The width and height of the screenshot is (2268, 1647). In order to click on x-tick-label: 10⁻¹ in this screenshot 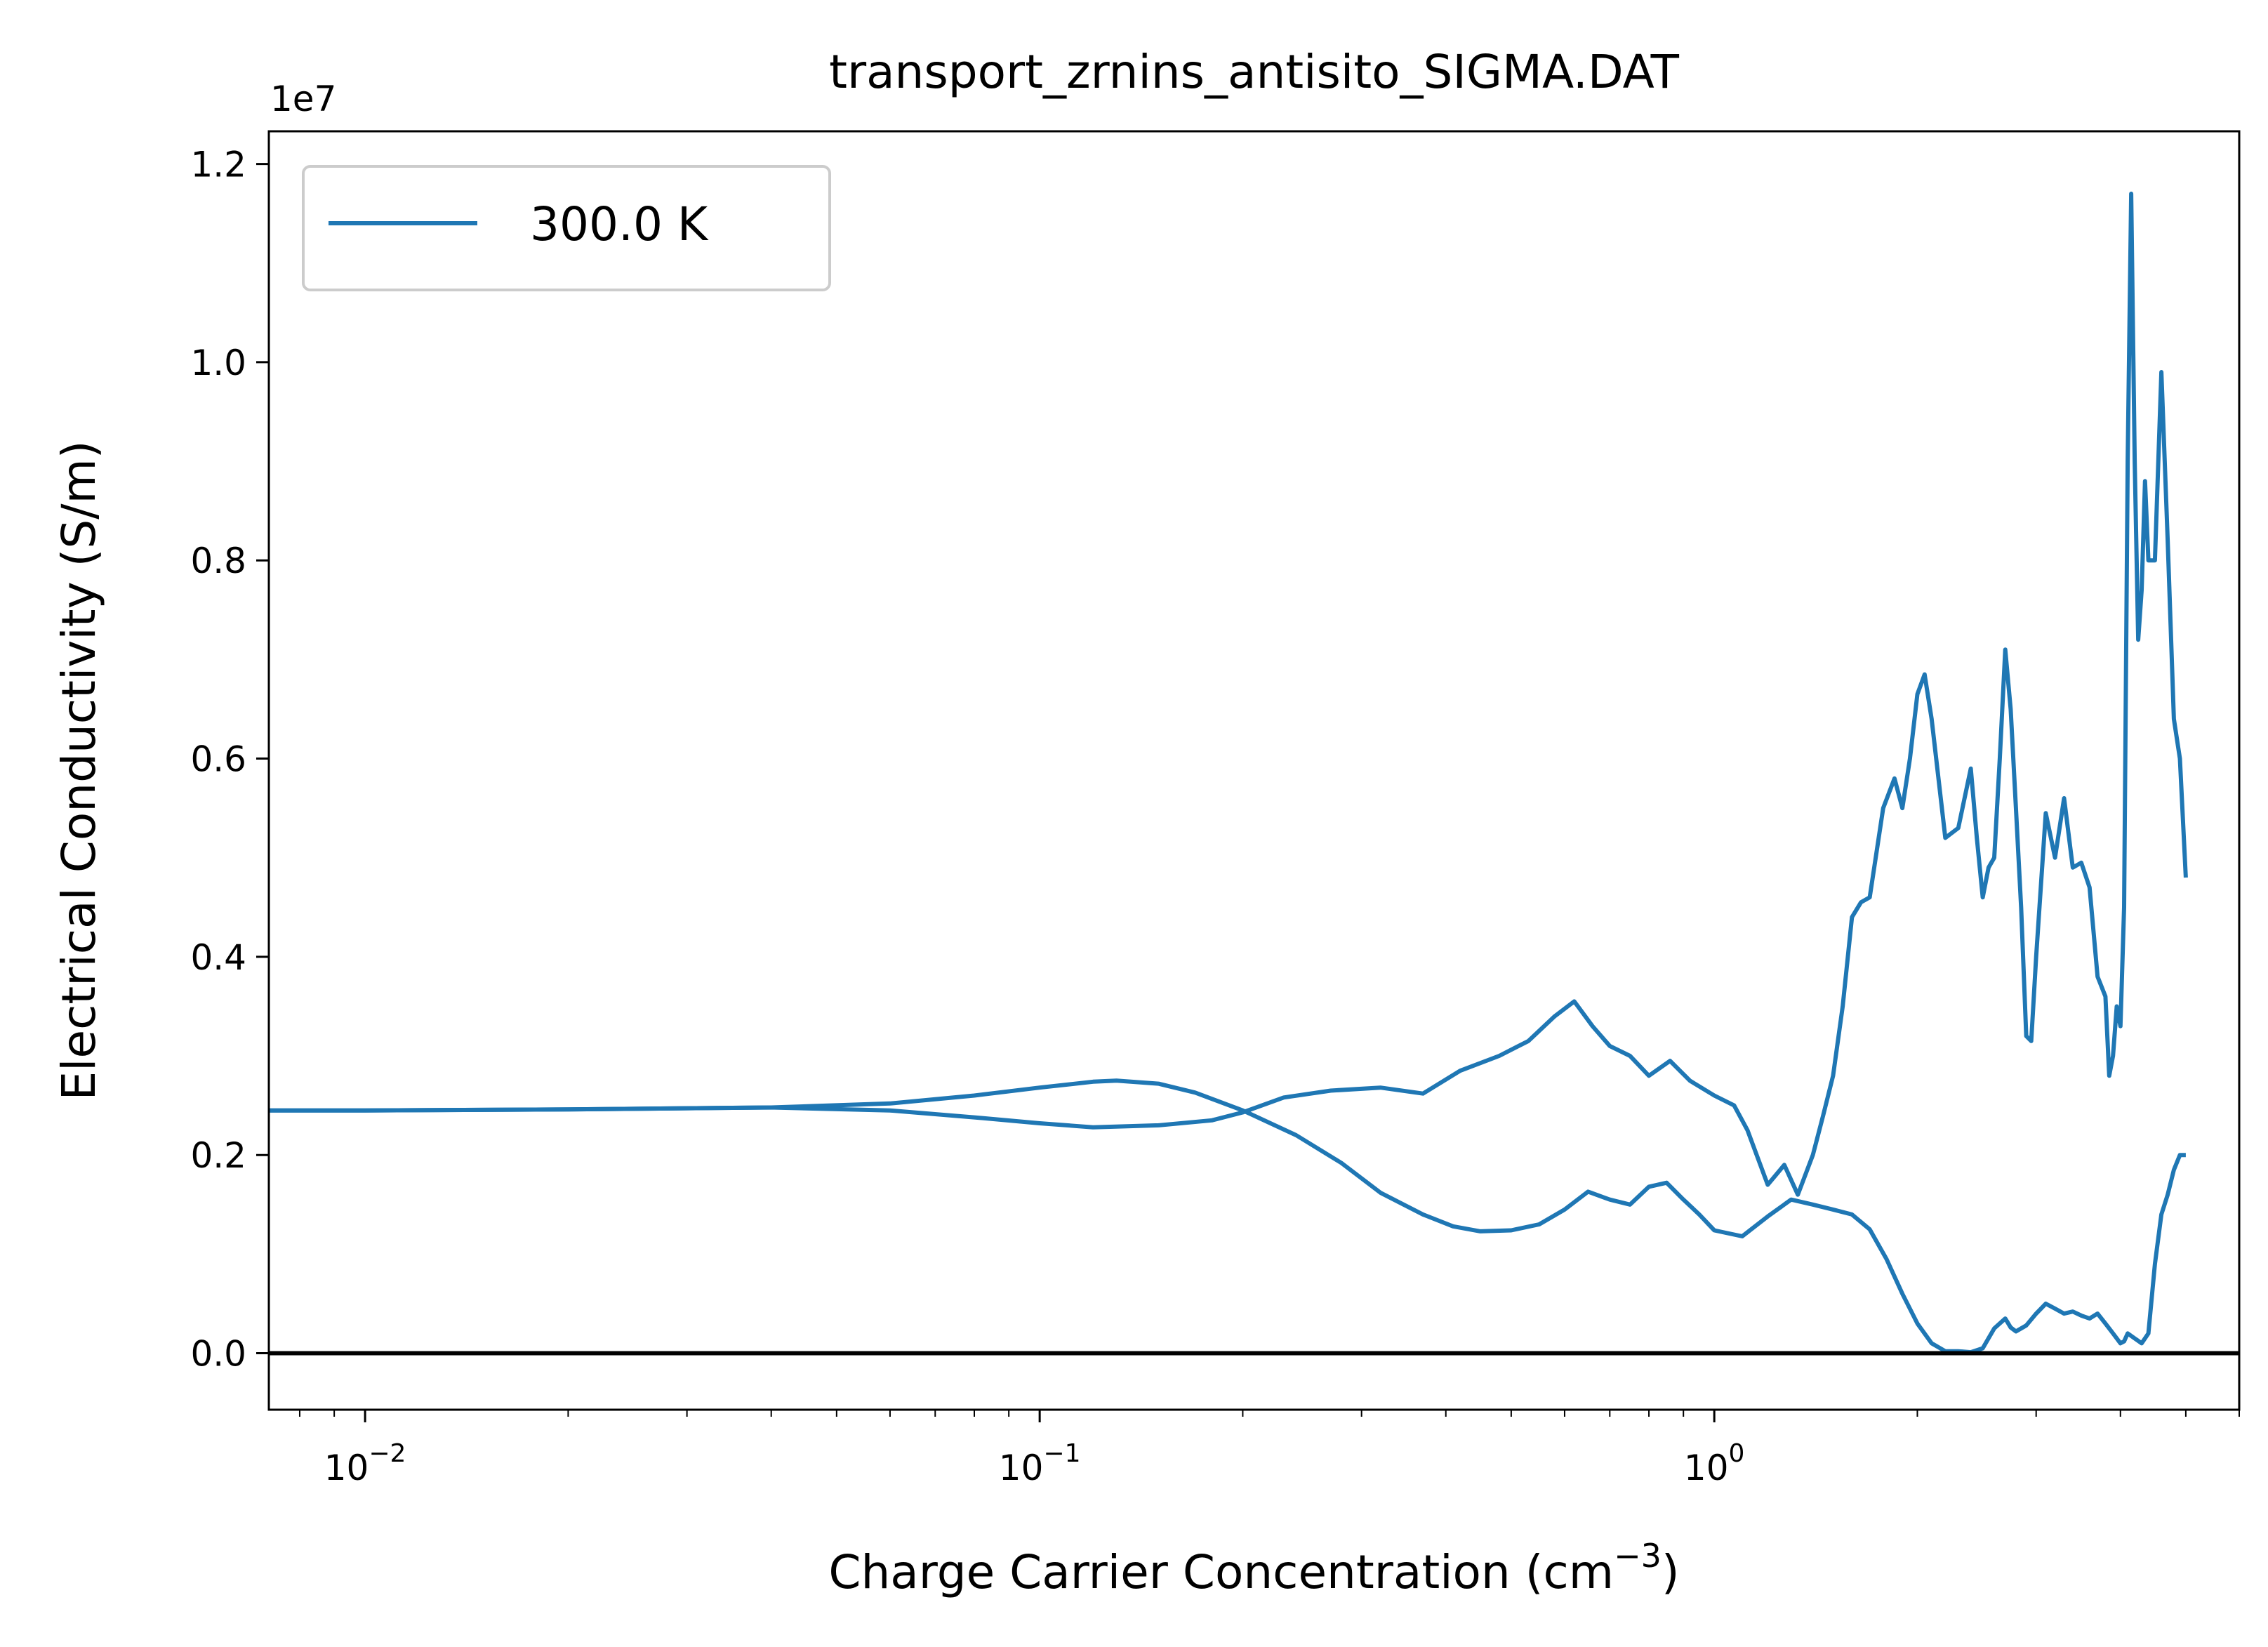, I will do `click(1040, 1464)`.